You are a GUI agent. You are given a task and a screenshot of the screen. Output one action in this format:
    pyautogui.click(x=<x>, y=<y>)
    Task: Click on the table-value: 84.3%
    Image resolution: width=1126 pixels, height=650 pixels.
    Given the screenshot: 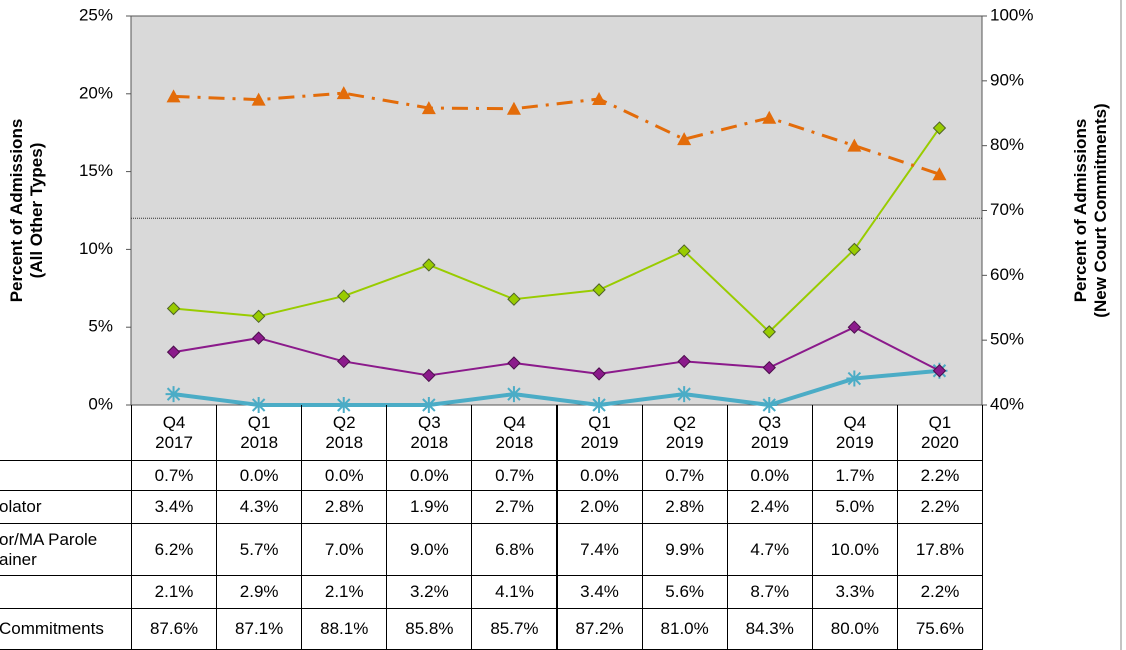 What is the action you would take?
    pyautogui.click(x=769, y=629)
    